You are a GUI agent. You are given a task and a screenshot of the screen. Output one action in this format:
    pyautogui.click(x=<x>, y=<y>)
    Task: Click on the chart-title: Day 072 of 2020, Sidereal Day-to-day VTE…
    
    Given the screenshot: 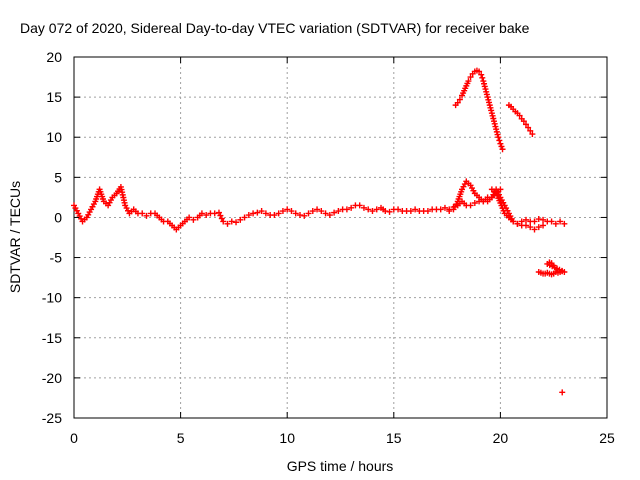 What is the action you would take?
    pyautogui.click(x=275, y=28)
    